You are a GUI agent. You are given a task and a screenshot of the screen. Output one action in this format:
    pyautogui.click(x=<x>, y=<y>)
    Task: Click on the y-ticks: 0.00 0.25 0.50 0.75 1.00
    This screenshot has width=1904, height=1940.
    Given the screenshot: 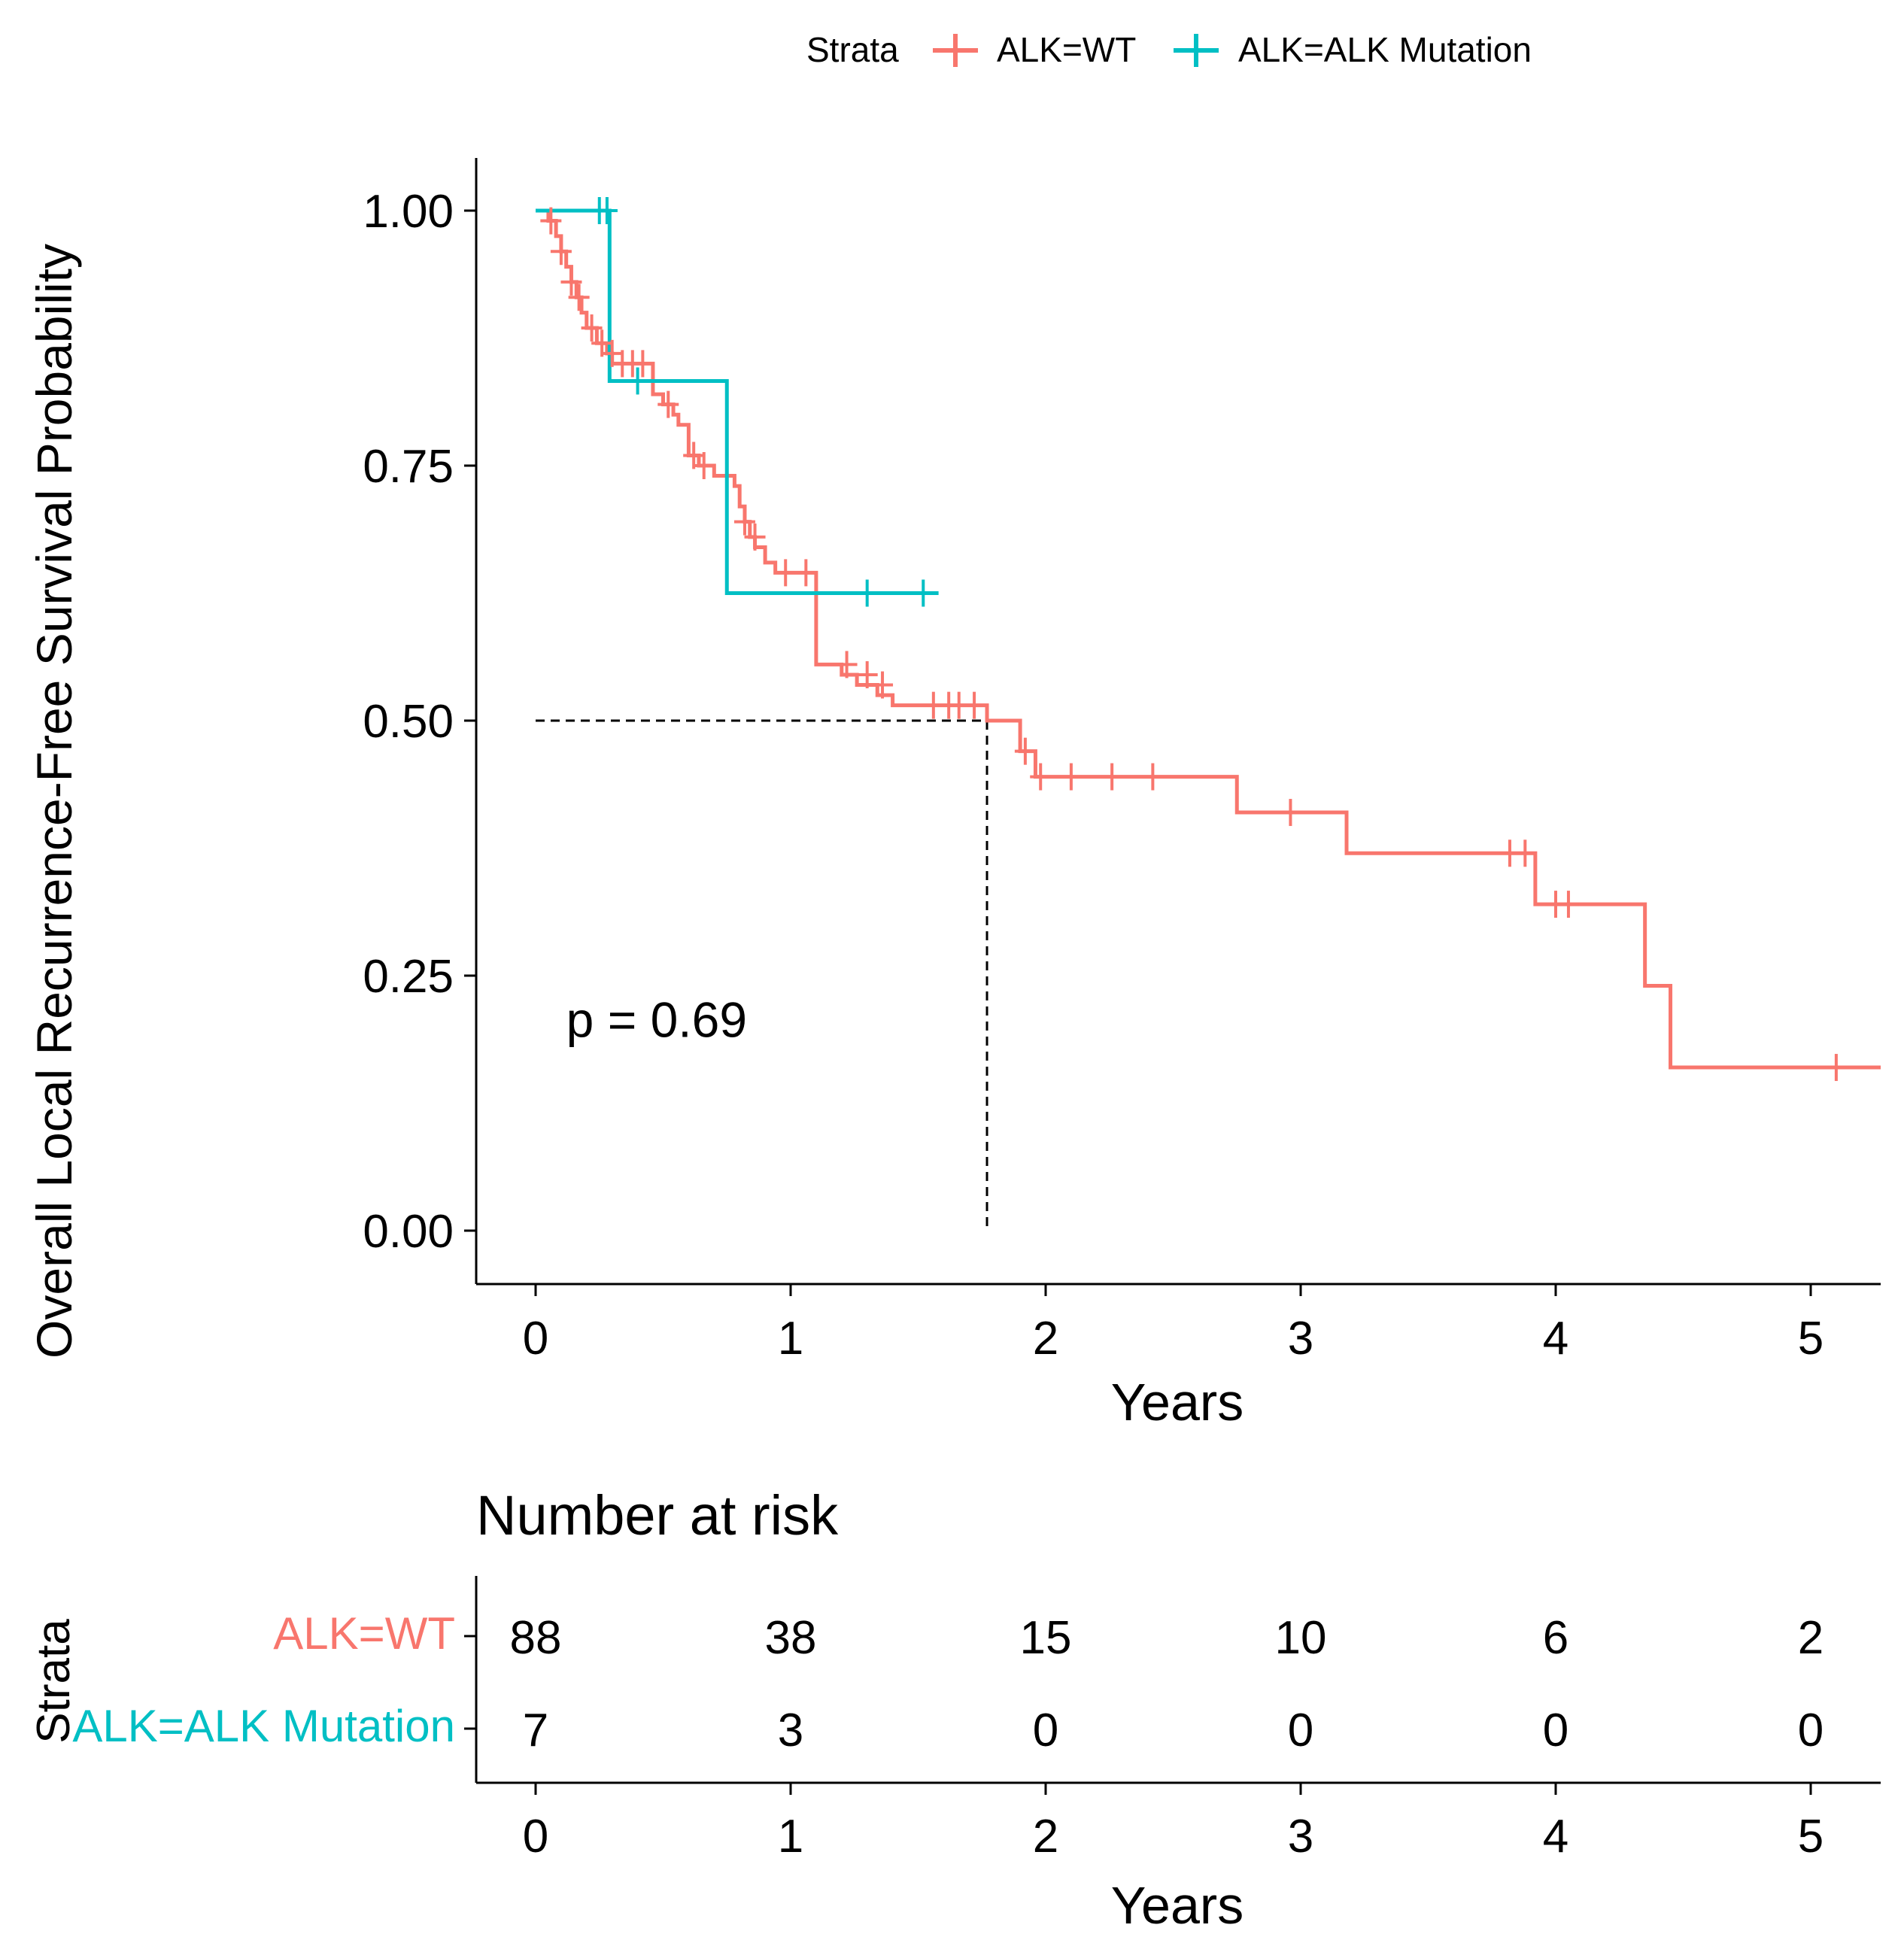 What is the action you would take?
    pyautogui.click(x=419, y=722)
    